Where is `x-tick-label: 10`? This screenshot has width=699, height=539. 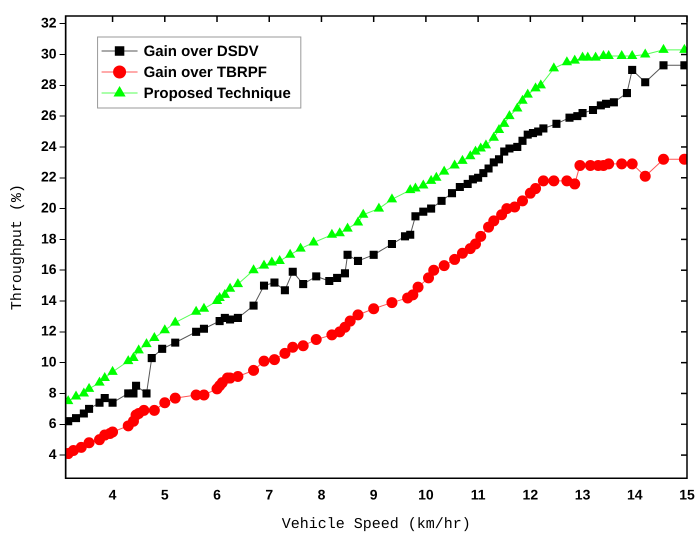 x-tick-label: 10 is located at coordinates (426, 494).